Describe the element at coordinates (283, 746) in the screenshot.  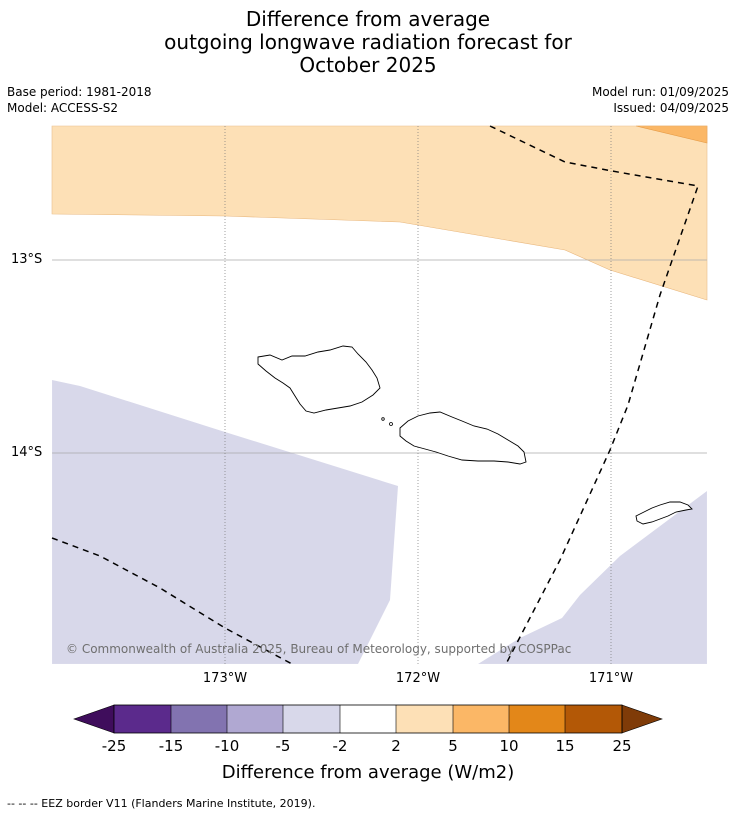
I see `colorbar-tick-neg5: -5` at that location.